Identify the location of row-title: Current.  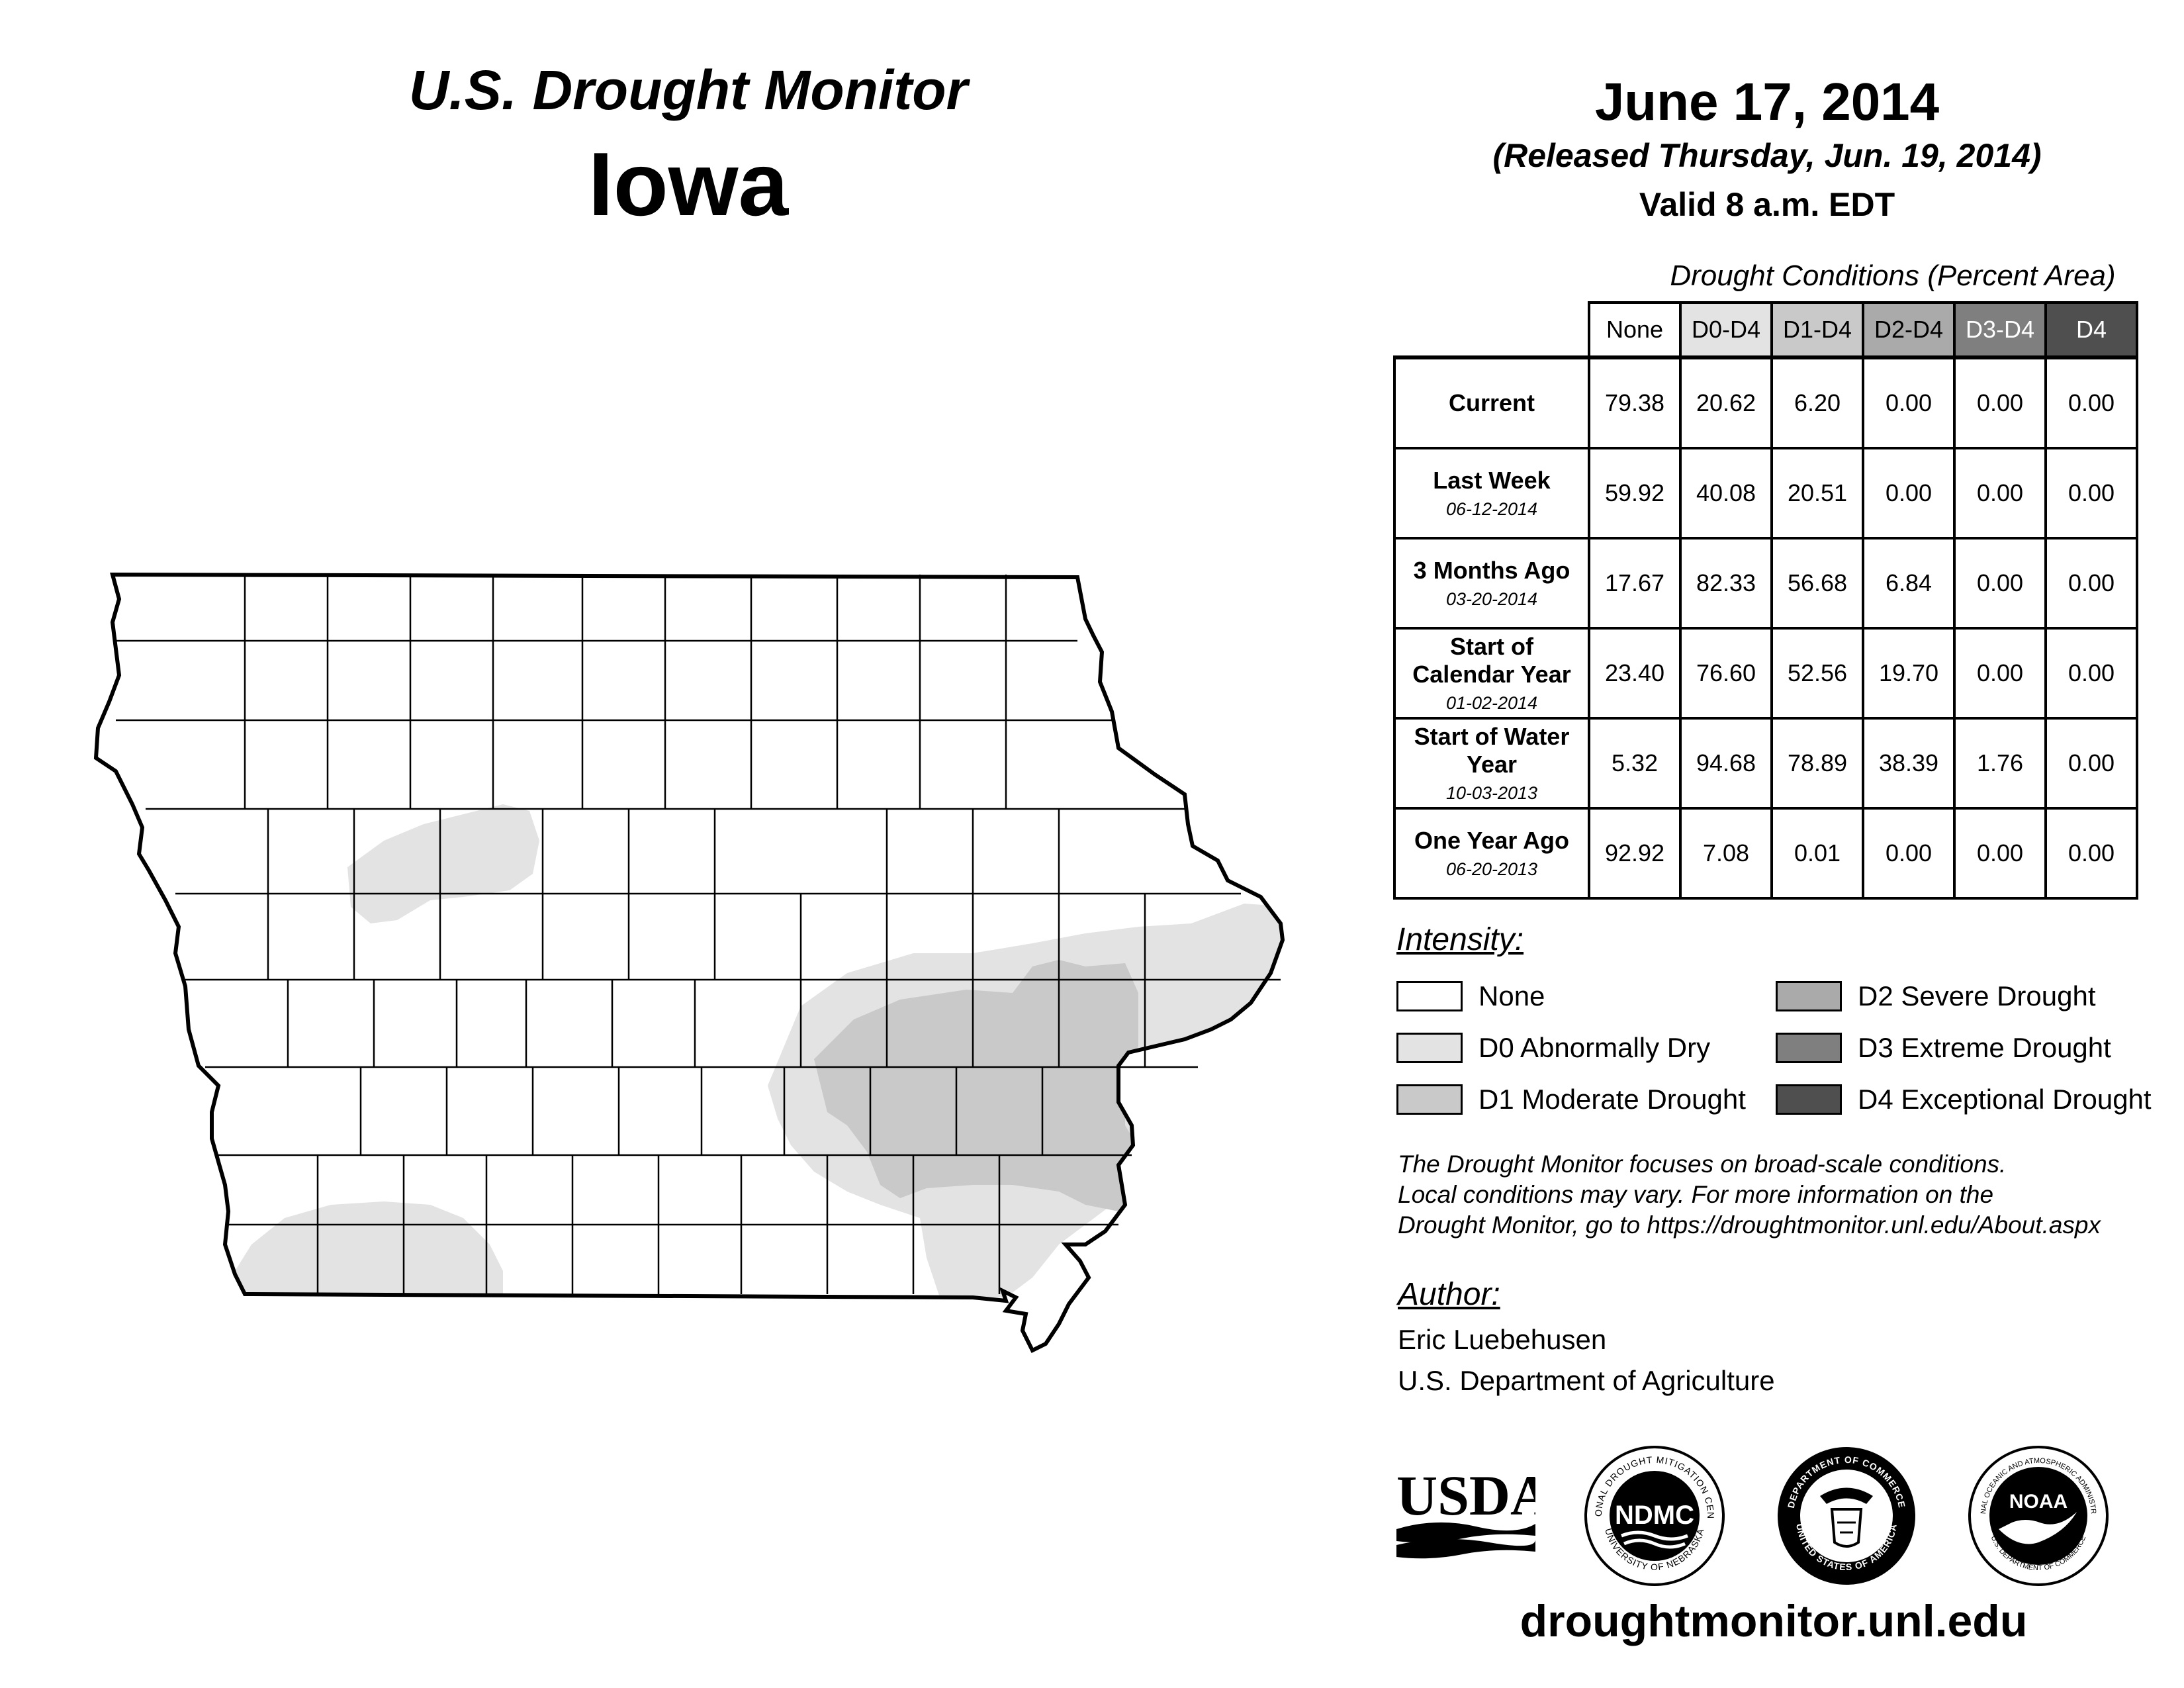
(1491, 402).